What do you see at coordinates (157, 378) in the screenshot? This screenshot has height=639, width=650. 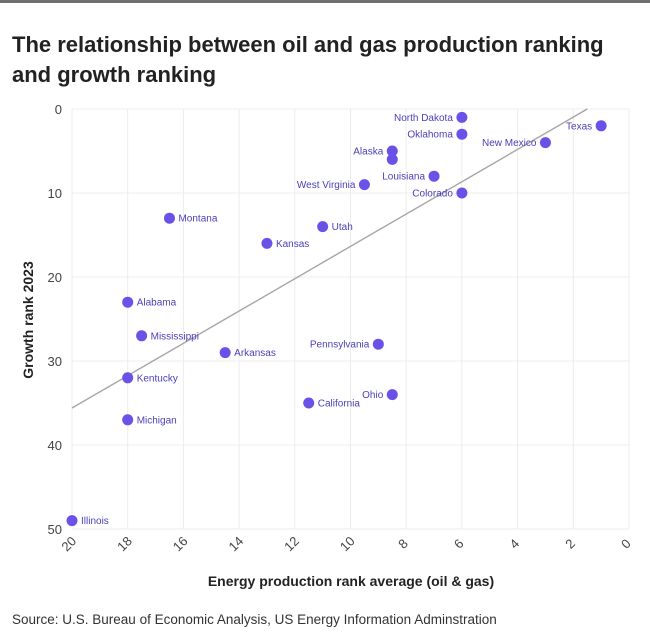 I see `point-label: Kentucky` at bounding box center [157, 378].